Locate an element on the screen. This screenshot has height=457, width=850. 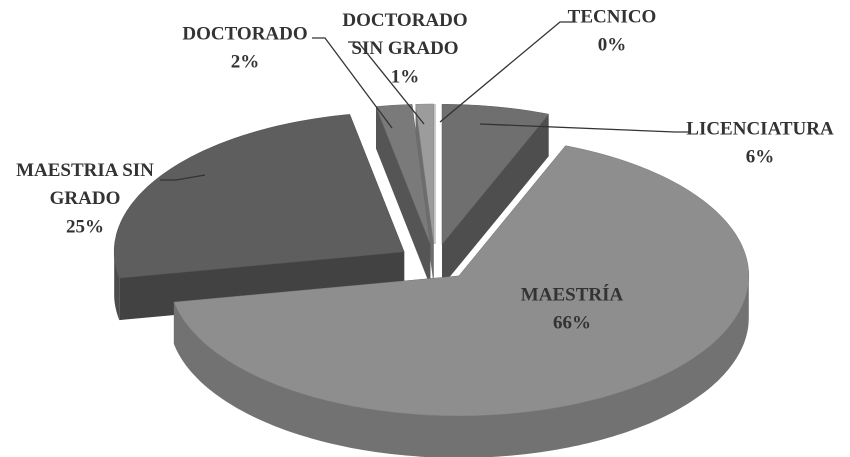
slice-wall is located at coordinates (117, 286).